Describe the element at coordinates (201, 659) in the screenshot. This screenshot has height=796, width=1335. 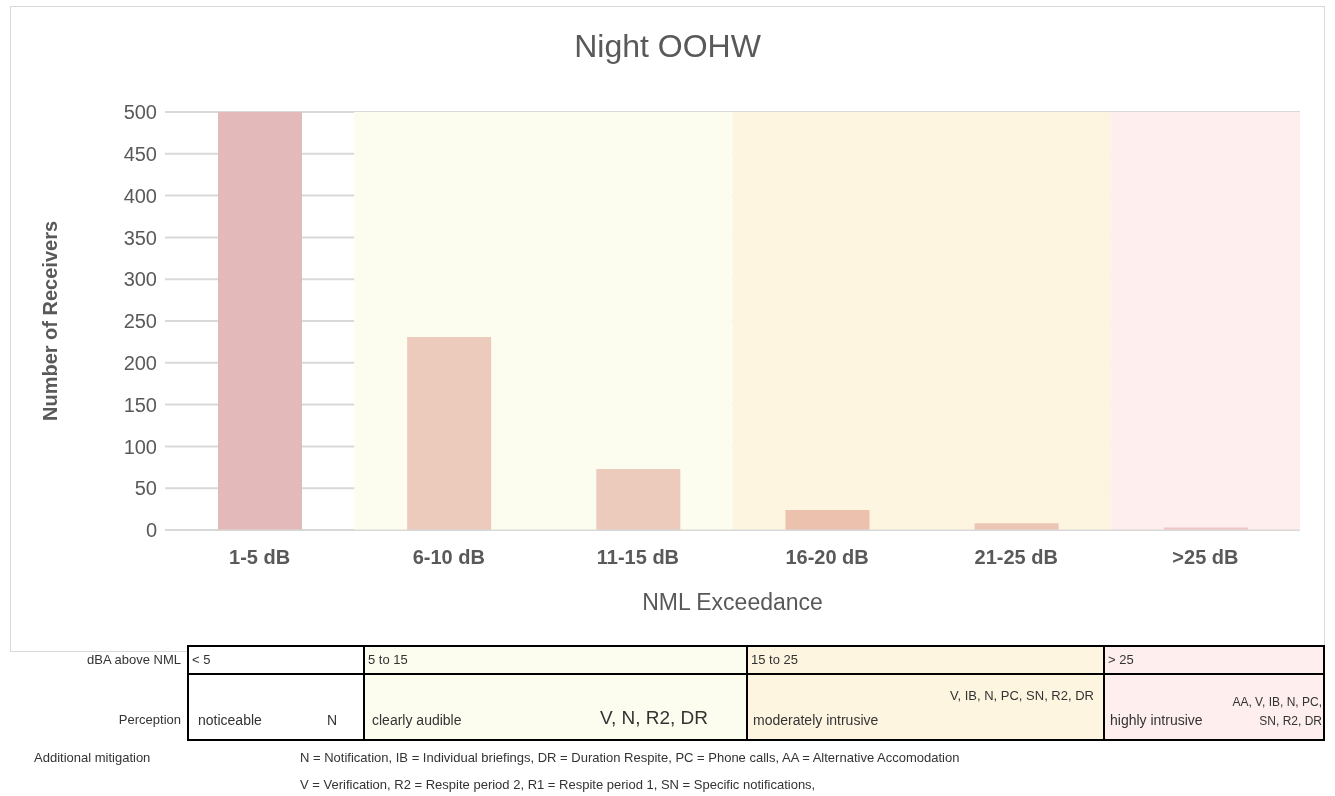
I see `text: < 5` at that location.